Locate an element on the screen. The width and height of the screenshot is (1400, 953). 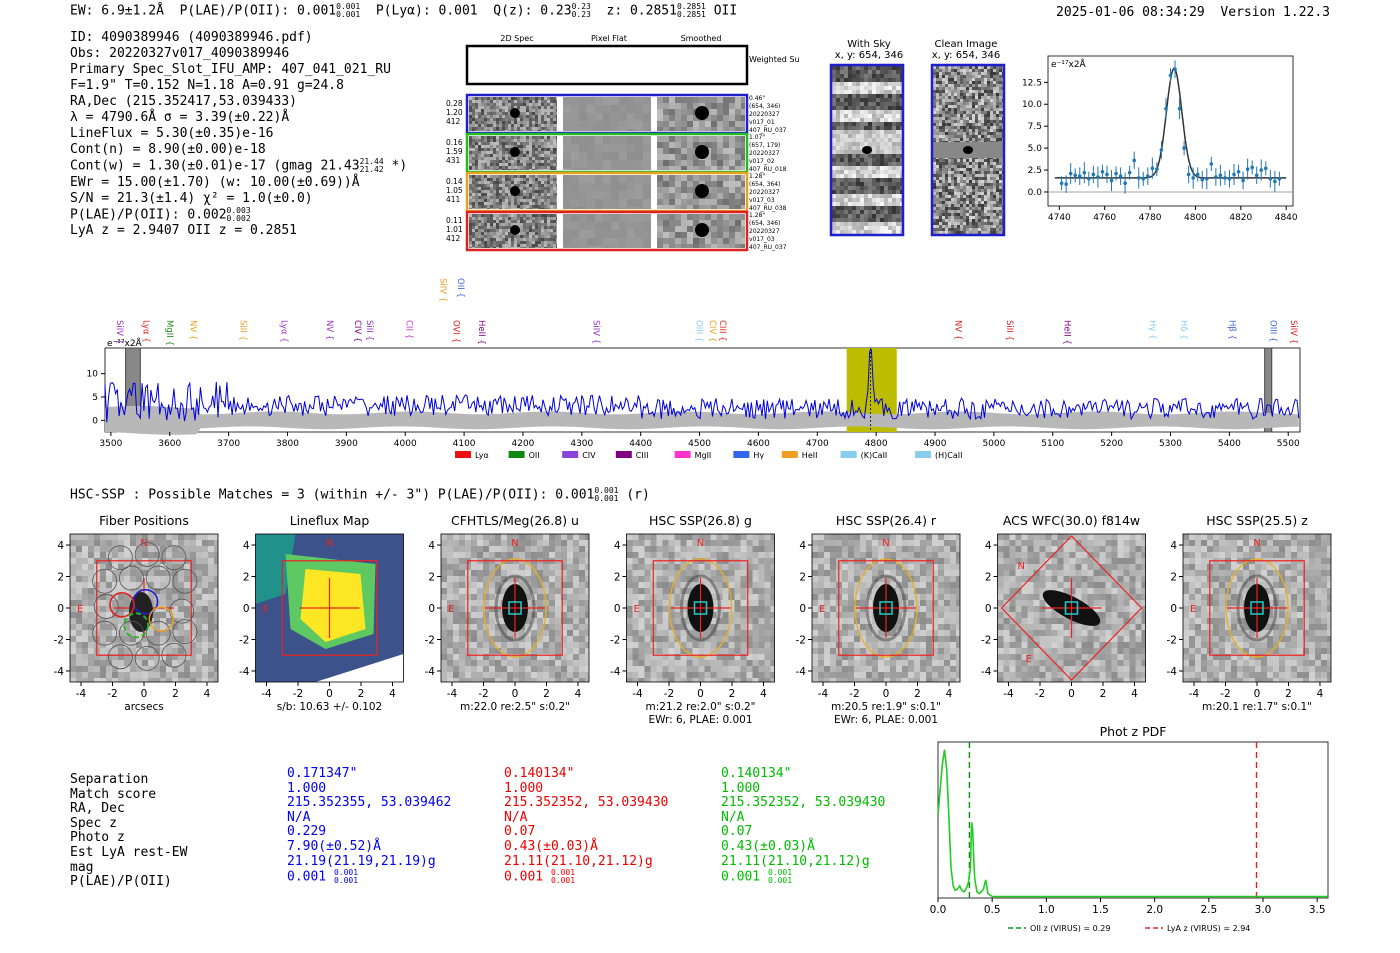
spectrum-legend-label: CIV is located at coordinates (589, 455).